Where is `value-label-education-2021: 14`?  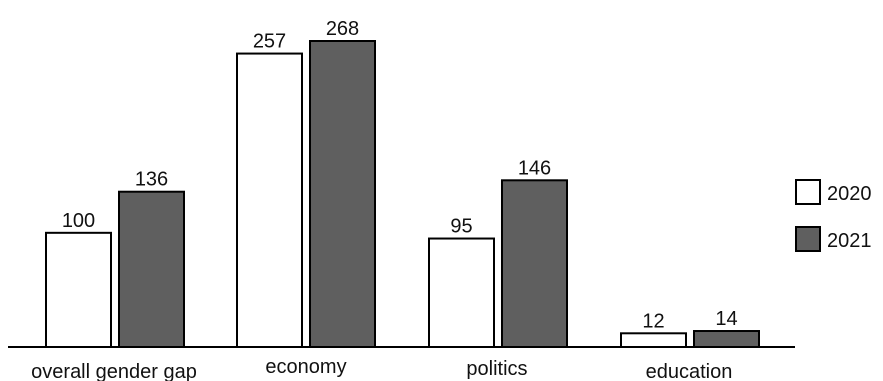
value-label-education-2021: 14 is located at coordinates (726, 319).